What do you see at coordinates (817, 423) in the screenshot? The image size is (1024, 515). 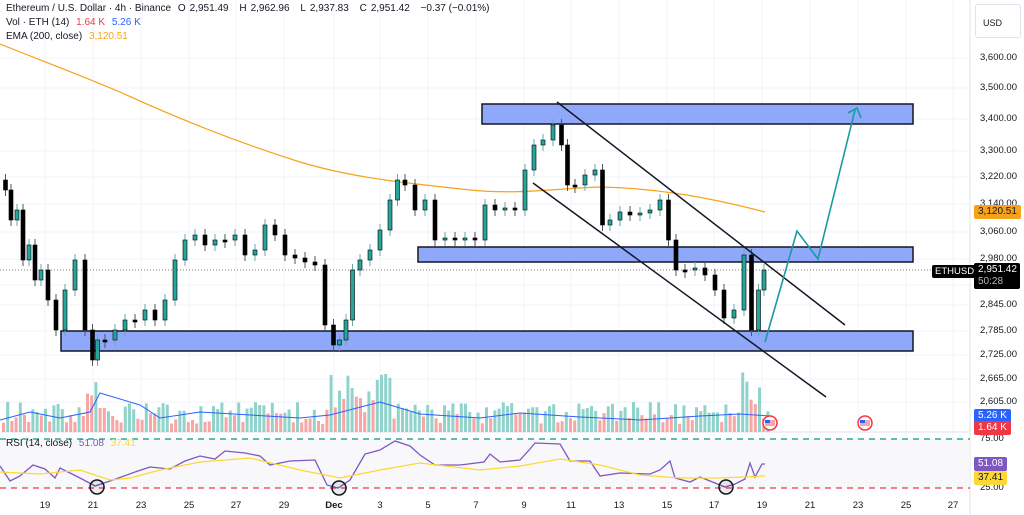 I see `economic-events` at bounding box center [817, 423].